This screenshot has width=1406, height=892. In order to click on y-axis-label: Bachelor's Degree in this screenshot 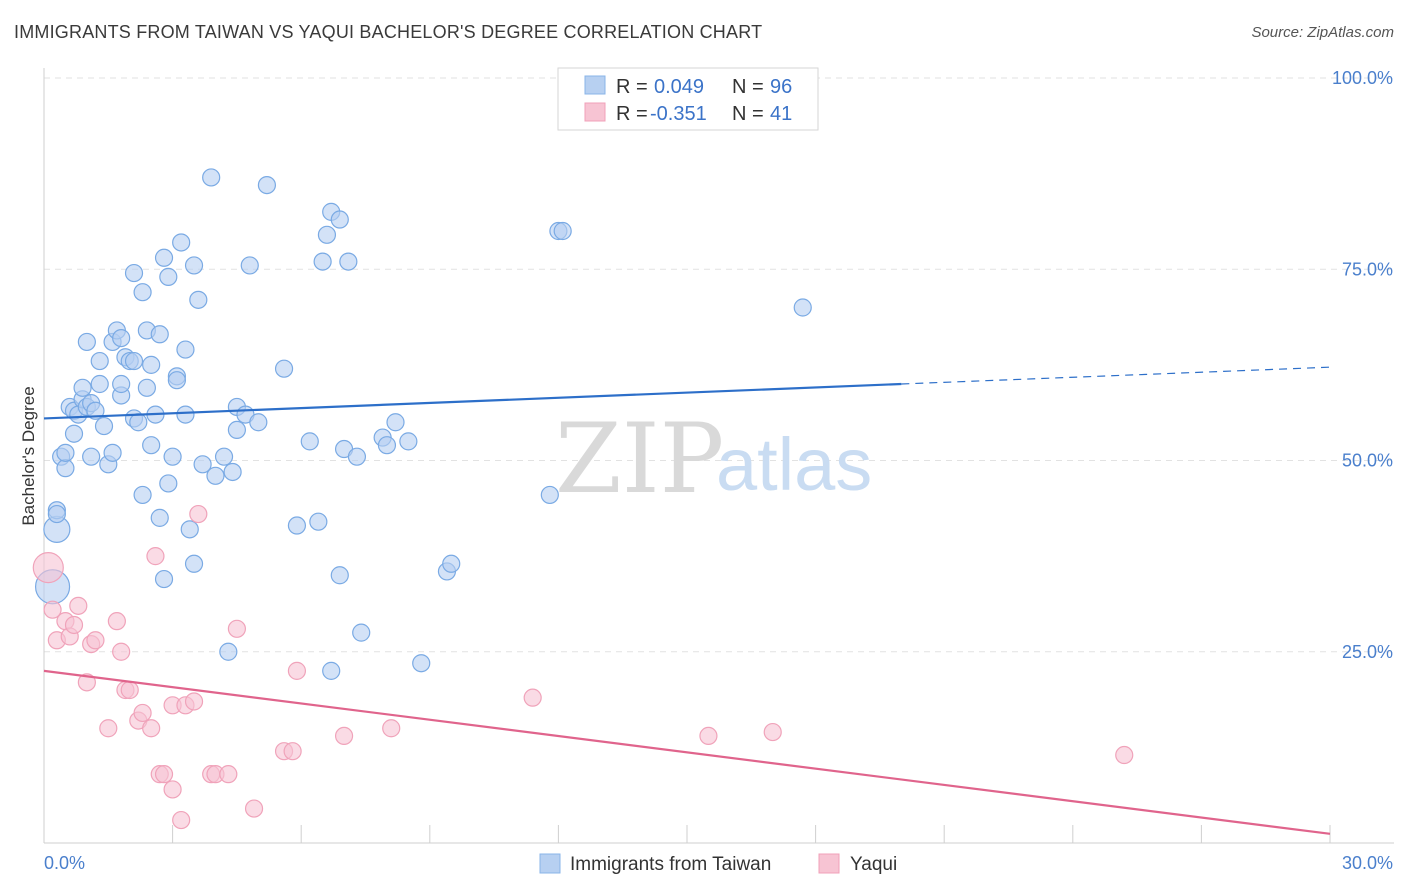, I will do `click(28, 455)`.